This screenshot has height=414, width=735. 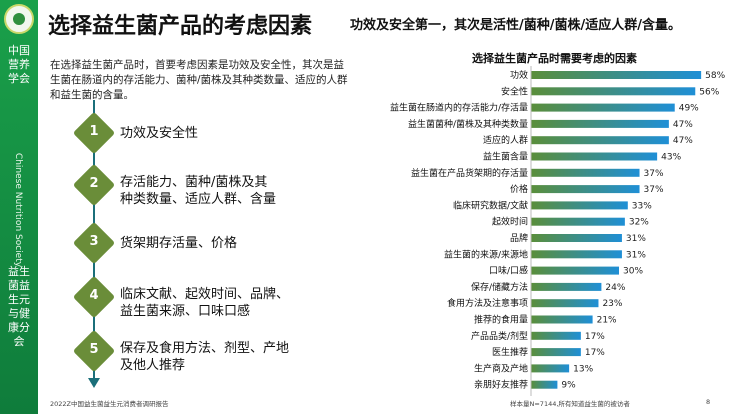 What do you see at coordinates (508, 271) in the screenshot?
I see `category-label: 口味/口感` at bounding box center [508, 271].